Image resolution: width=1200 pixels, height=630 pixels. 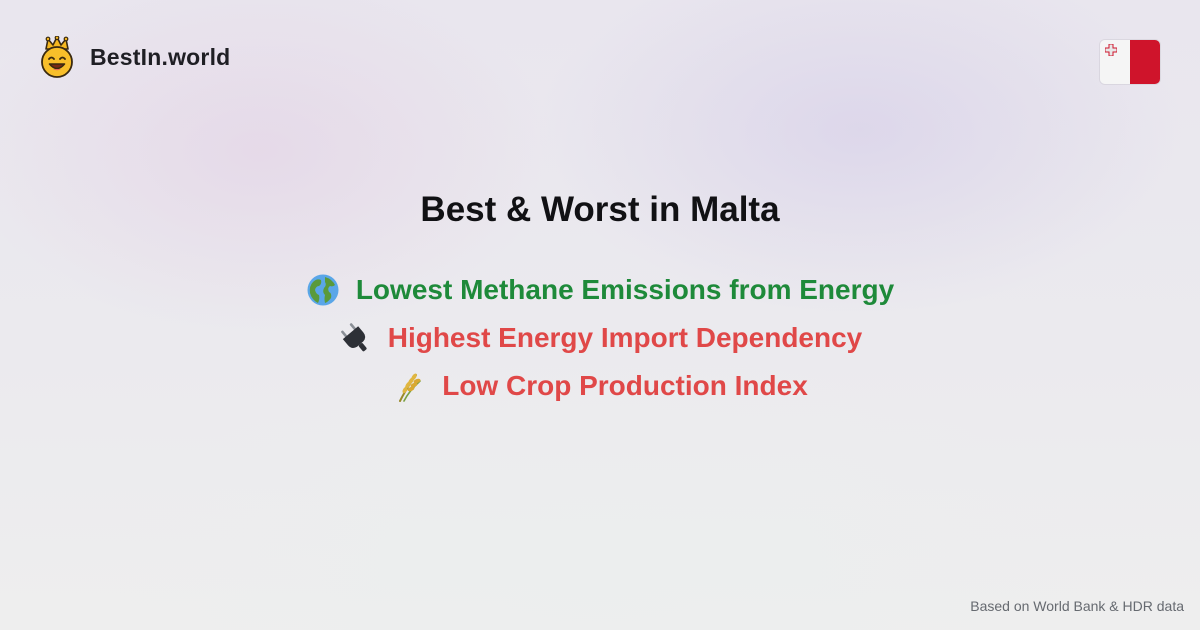 I want to click on ranking-label: Highest Energy Import Dependency, so click(x=625, y=337).